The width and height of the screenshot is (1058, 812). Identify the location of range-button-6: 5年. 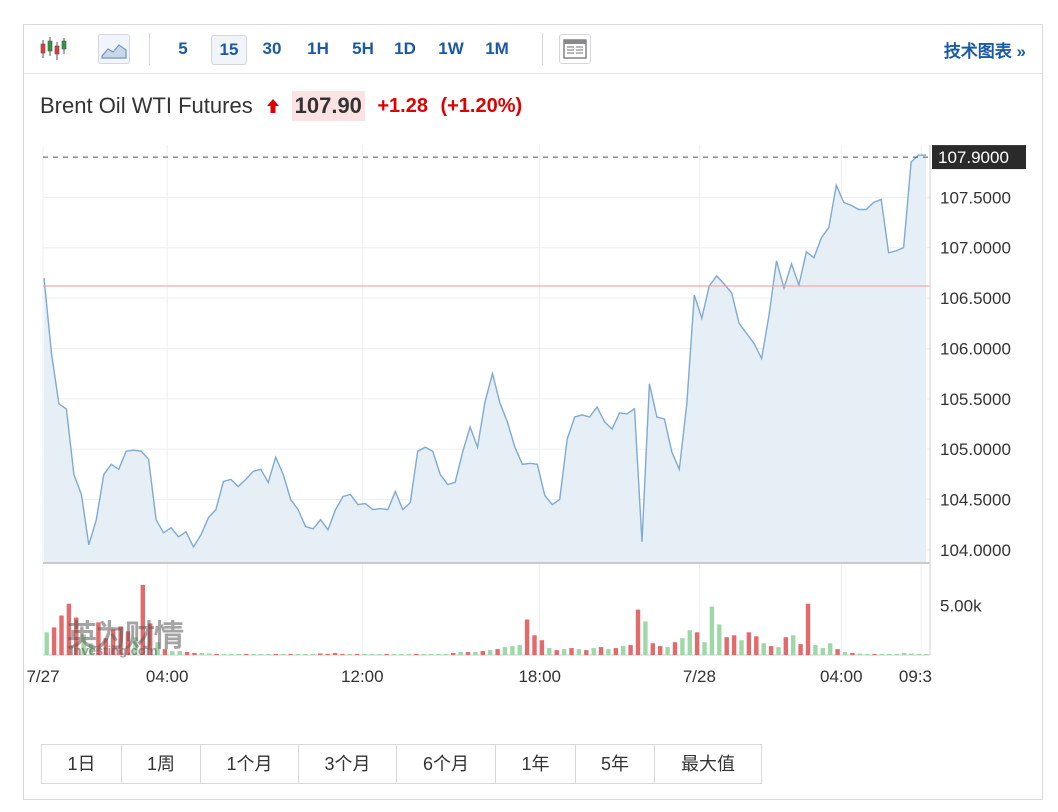
(615, 764).